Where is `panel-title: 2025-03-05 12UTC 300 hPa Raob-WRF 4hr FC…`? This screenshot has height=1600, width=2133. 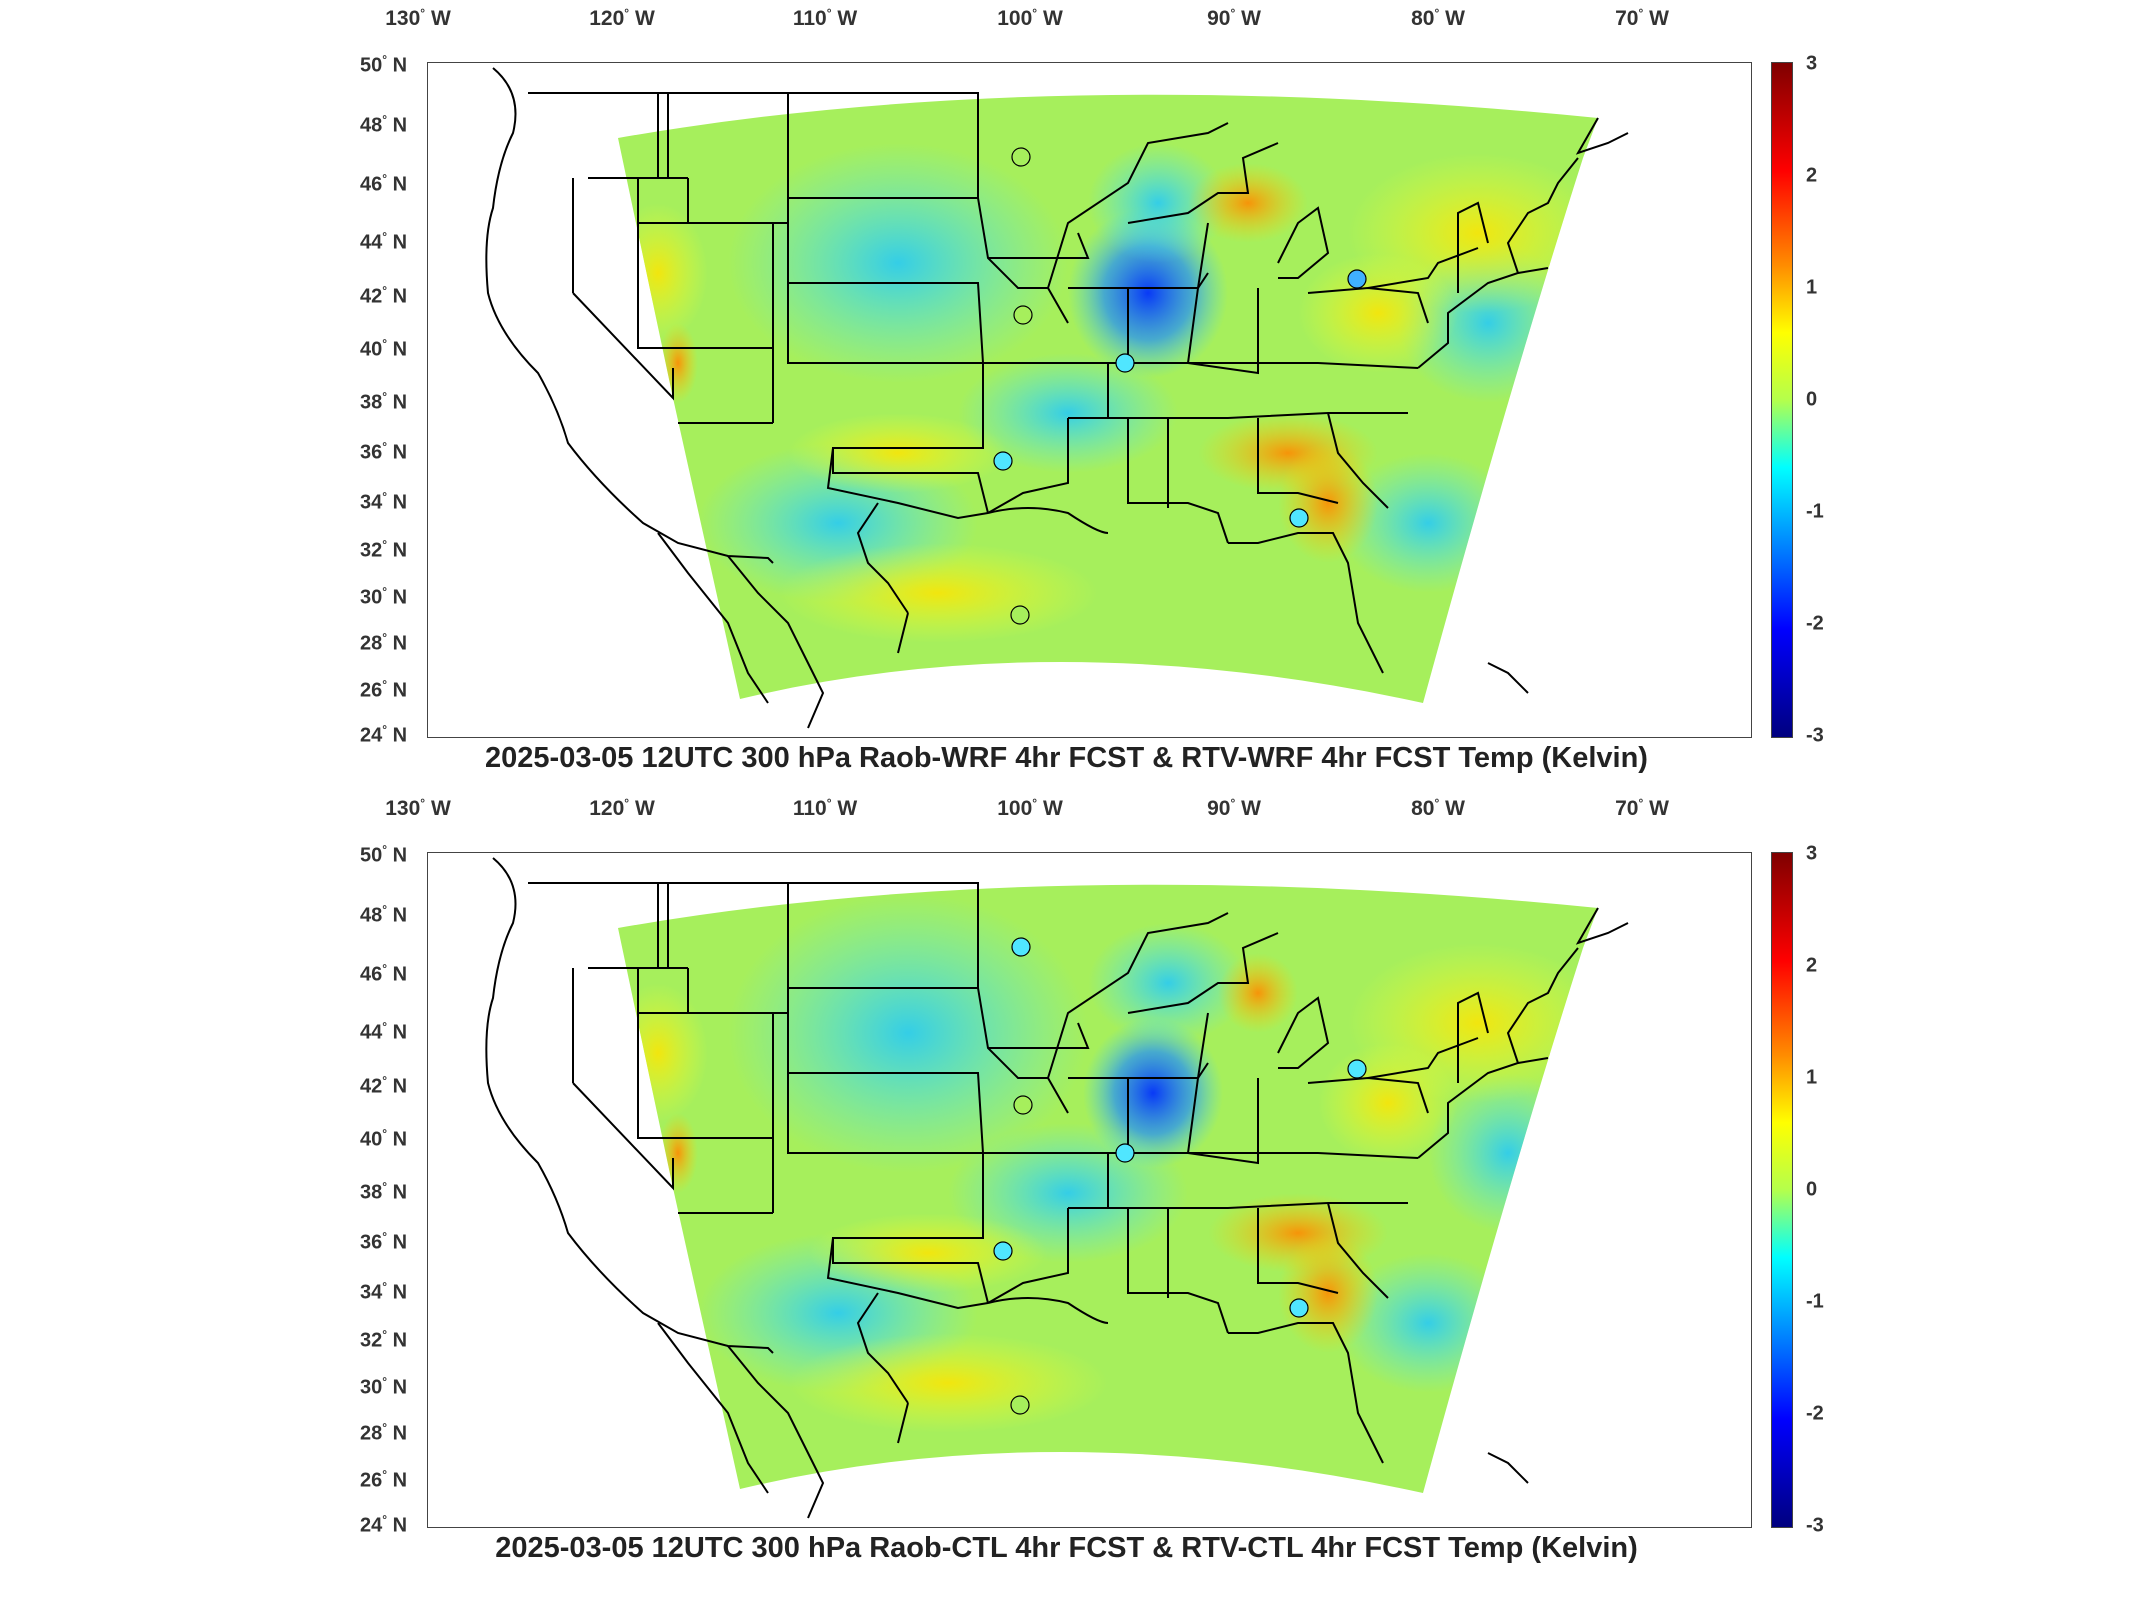 panel-title: 2025-03-05 12UTC 300 hPa Raob-WRF 4hr FC… is located at coordinates (1066, 758).